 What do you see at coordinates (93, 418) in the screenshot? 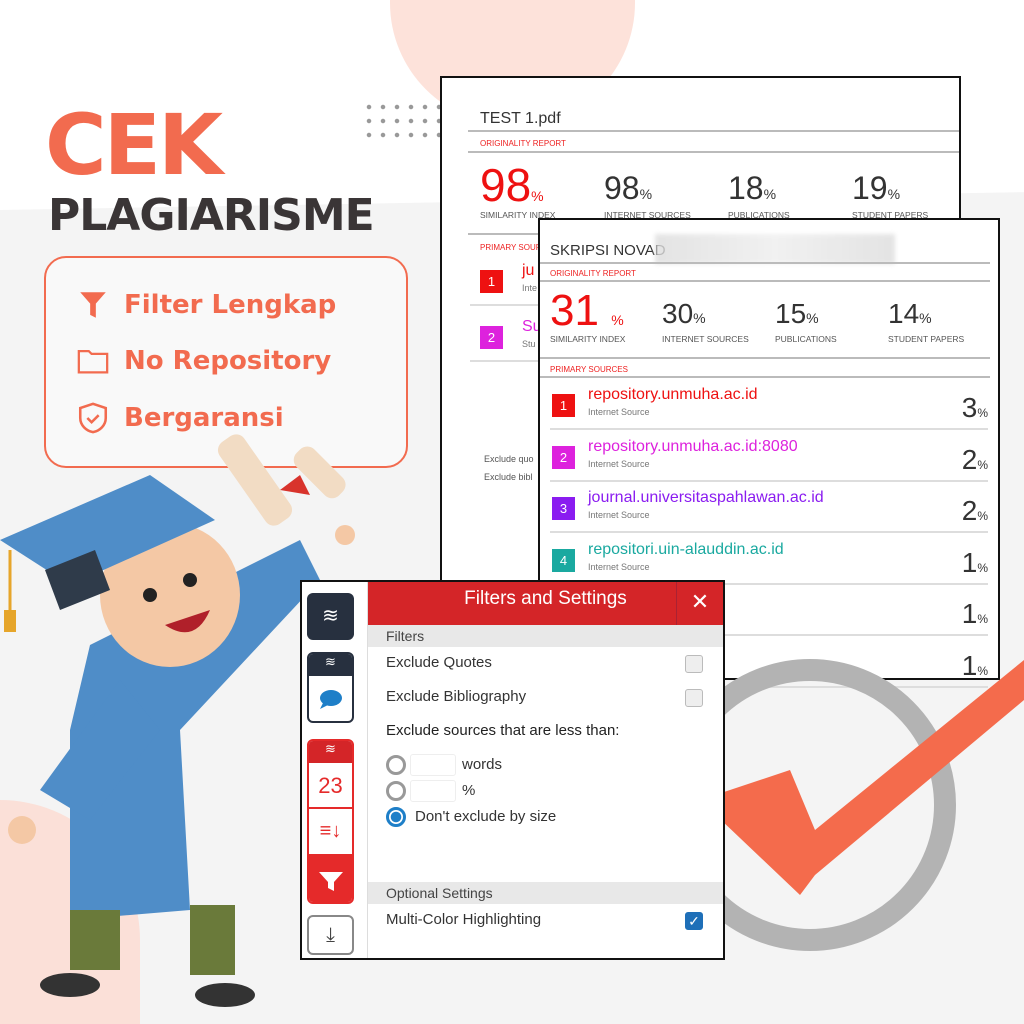
I see `shield-check-icon` at bounding box center [93, 418].